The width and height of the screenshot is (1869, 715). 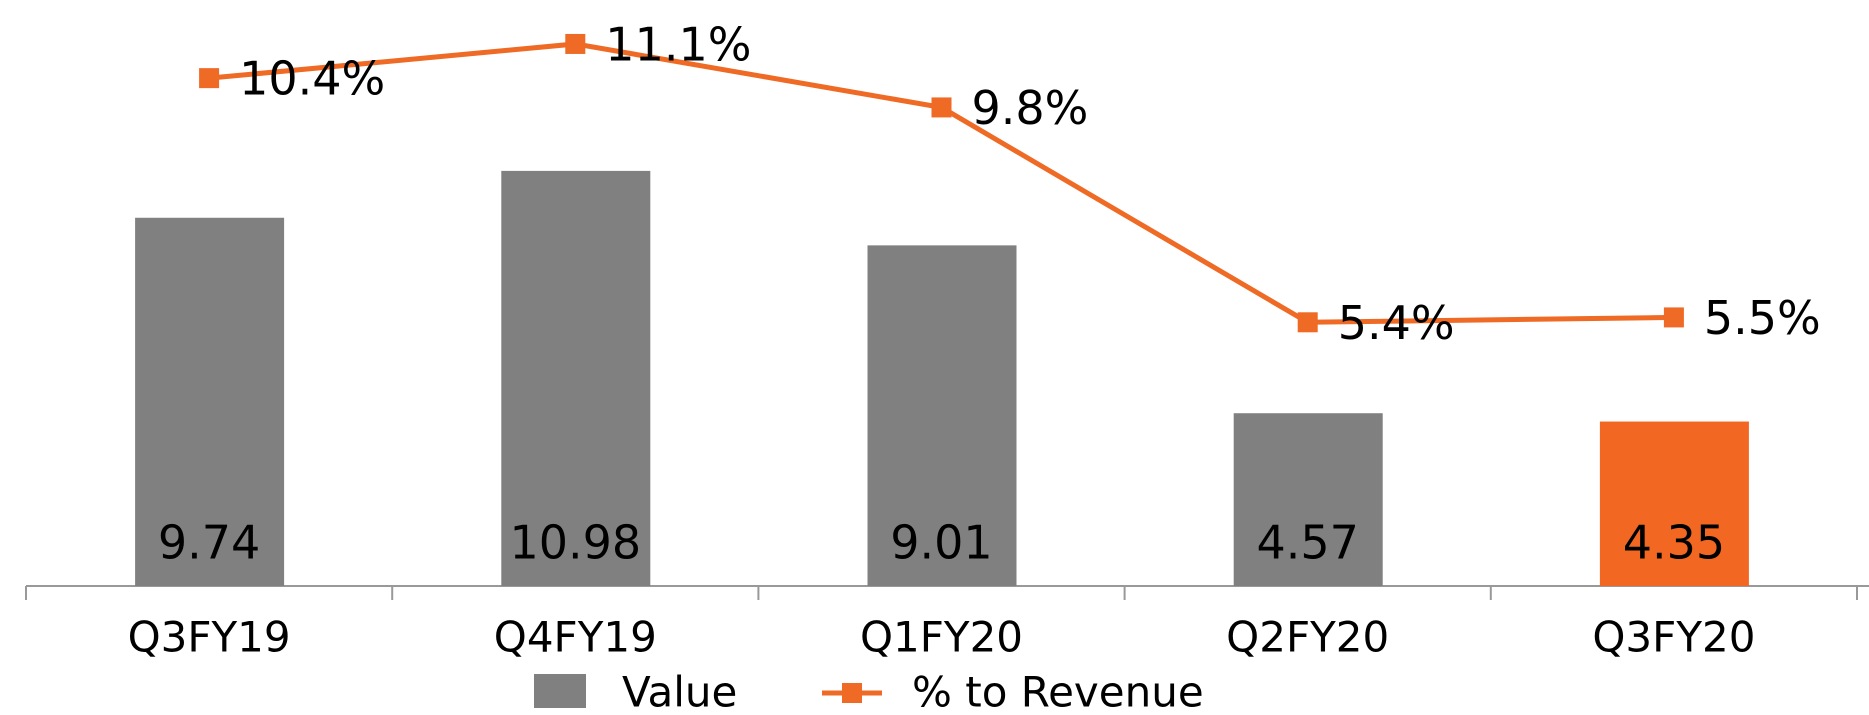 I want to click on bar-value-label: 4.35, so click(x=1674, y=543).